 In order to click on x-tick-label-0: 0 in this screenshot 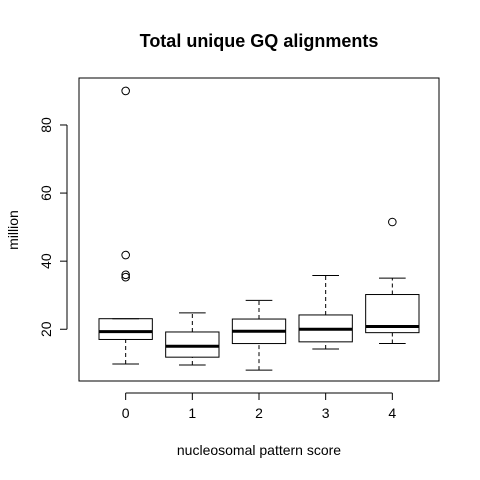, I will do `click(126, 413)`.